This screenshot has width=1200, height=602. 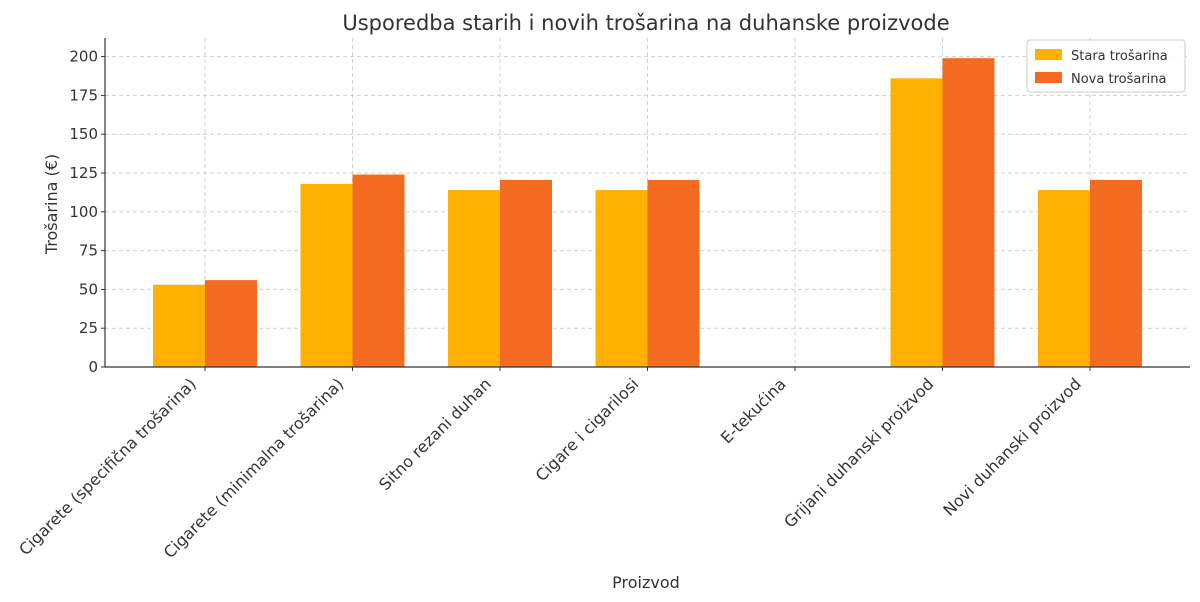 I want to click on y-tick-label: 175, so click(x=83, y=95).